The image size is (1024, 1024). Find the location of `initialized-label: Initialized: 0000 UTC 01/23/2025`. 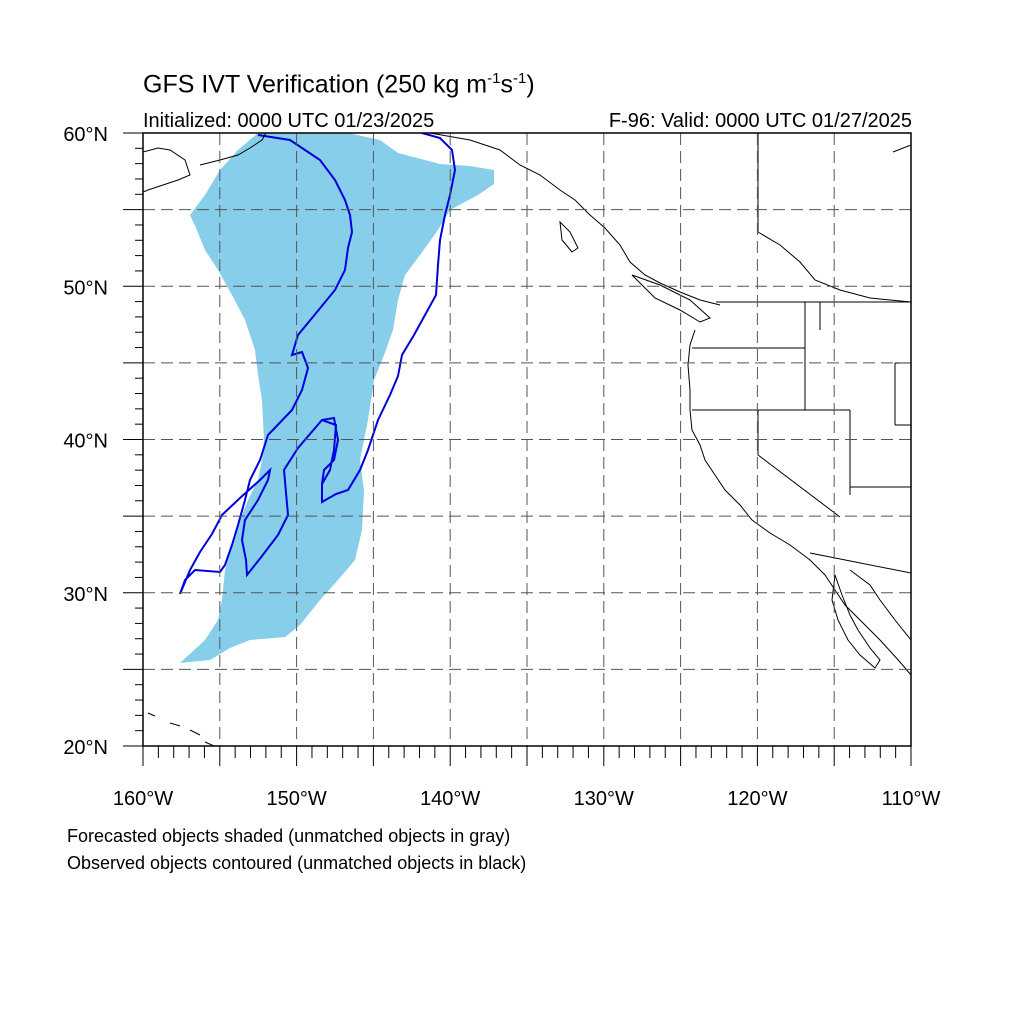

initialized-label: Initialized: 0000 UTC 01/23/2025 is located at coordinates (289, 121).